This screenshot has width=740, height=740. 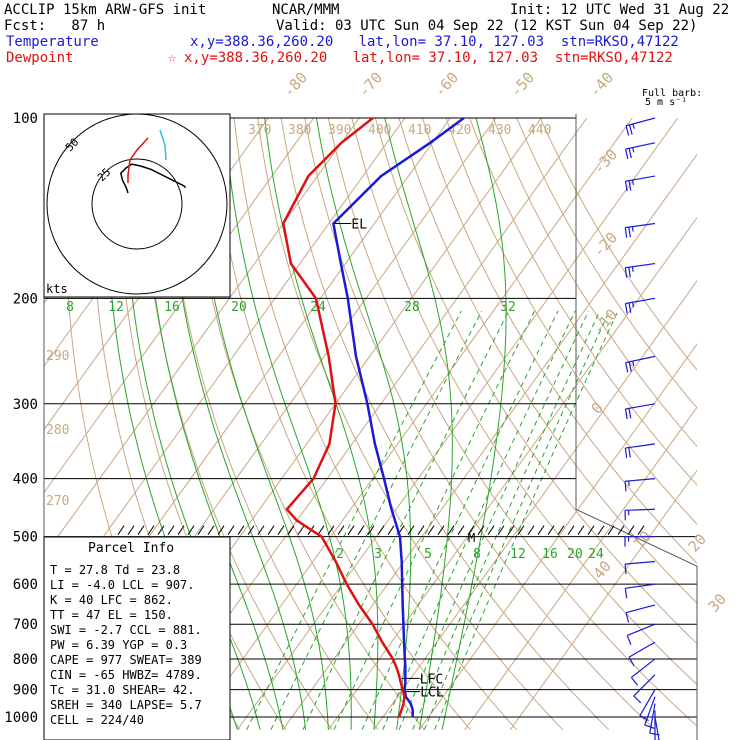 What do you see at coordinates (25, 480) in the screenshot?
I see `pressure-tick-label: 400` at bounding box center [25, 480].